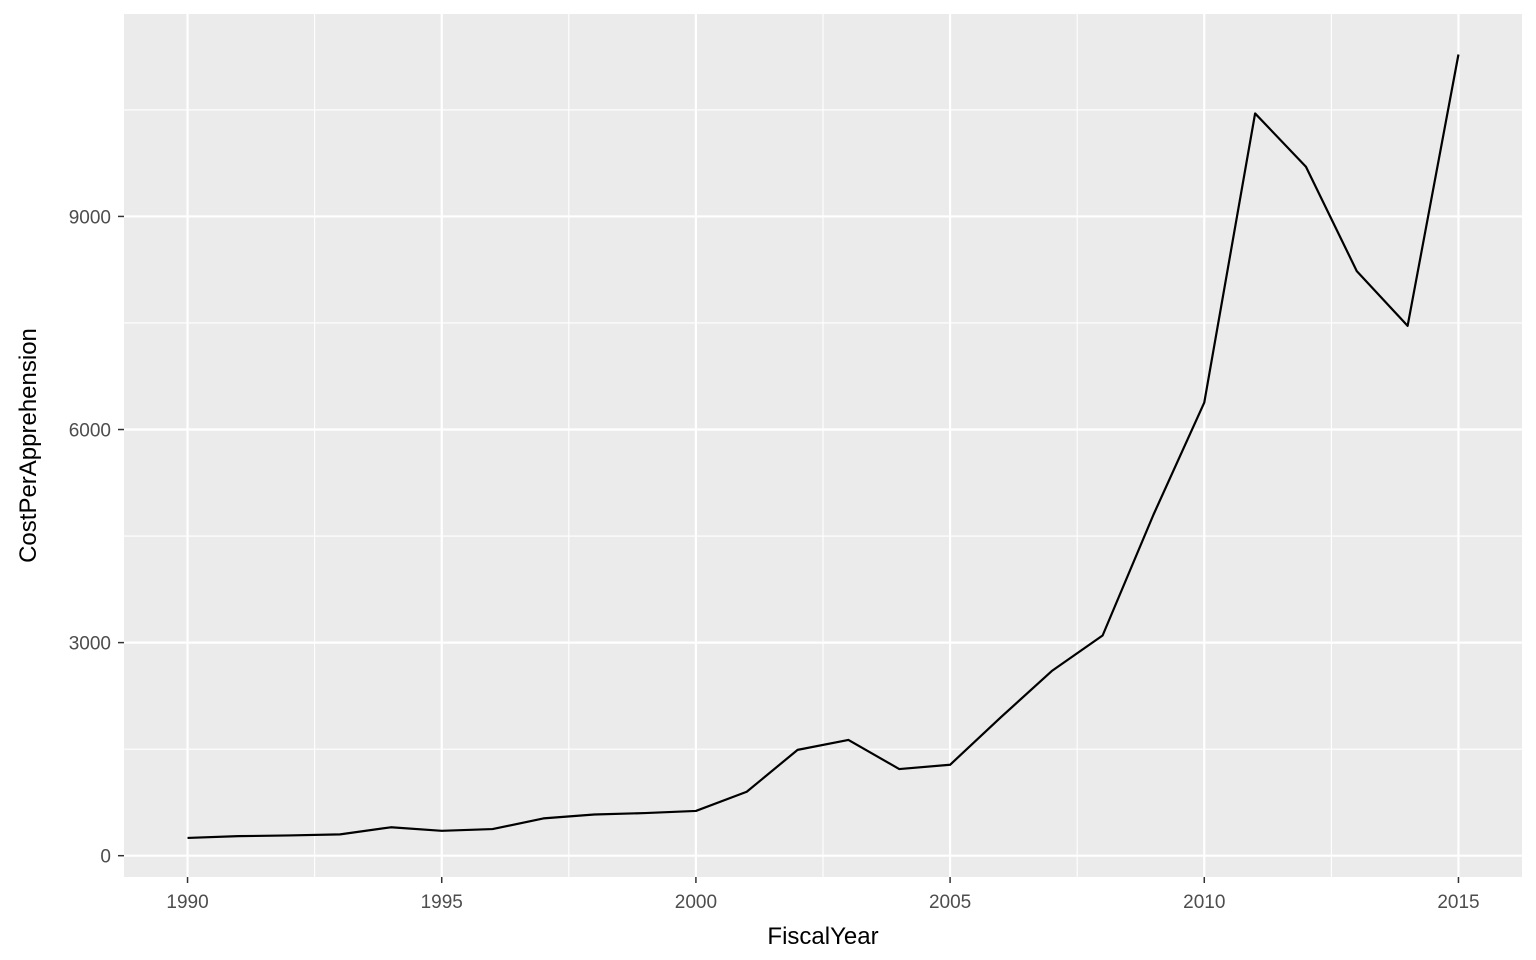 The width and height of the screenshot is (1536, 960). I want to click on y-tick-label: 0, so click(105, 857).